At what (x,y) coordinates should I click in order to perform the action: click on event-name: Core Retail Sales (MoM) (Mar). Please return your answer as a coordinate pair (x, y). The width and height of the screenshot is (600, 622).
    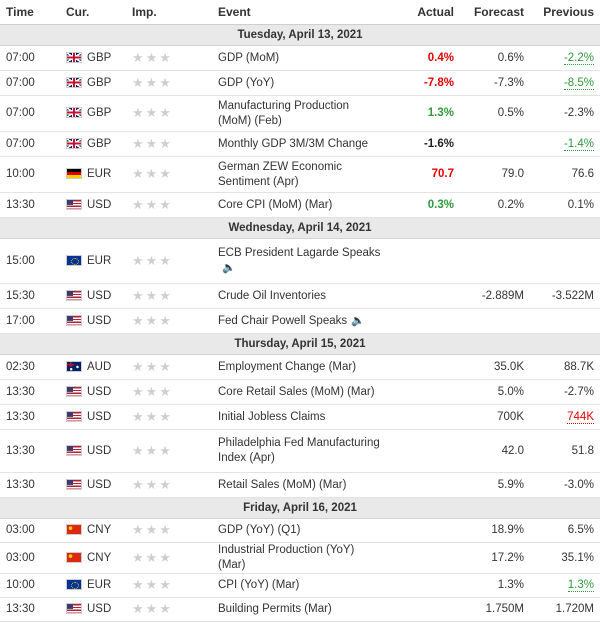
    Looking at the image, I should click on (301, 392).